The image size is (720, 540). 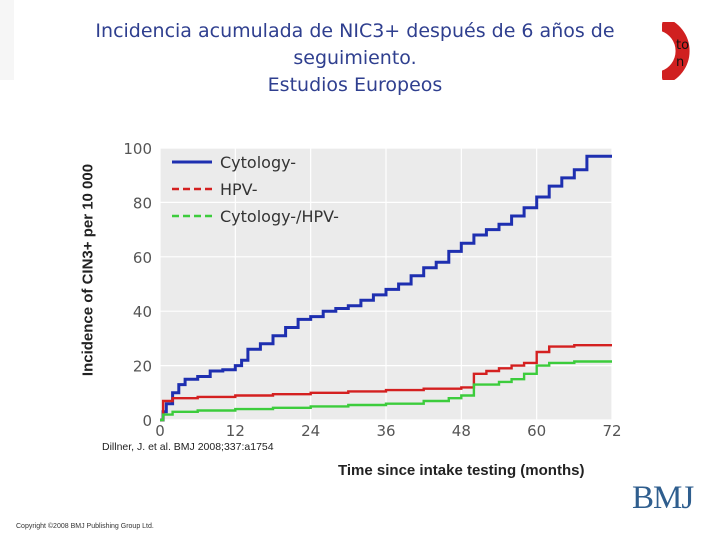 I want to click on y-tick-label: 40, so click(x=142, y=312).